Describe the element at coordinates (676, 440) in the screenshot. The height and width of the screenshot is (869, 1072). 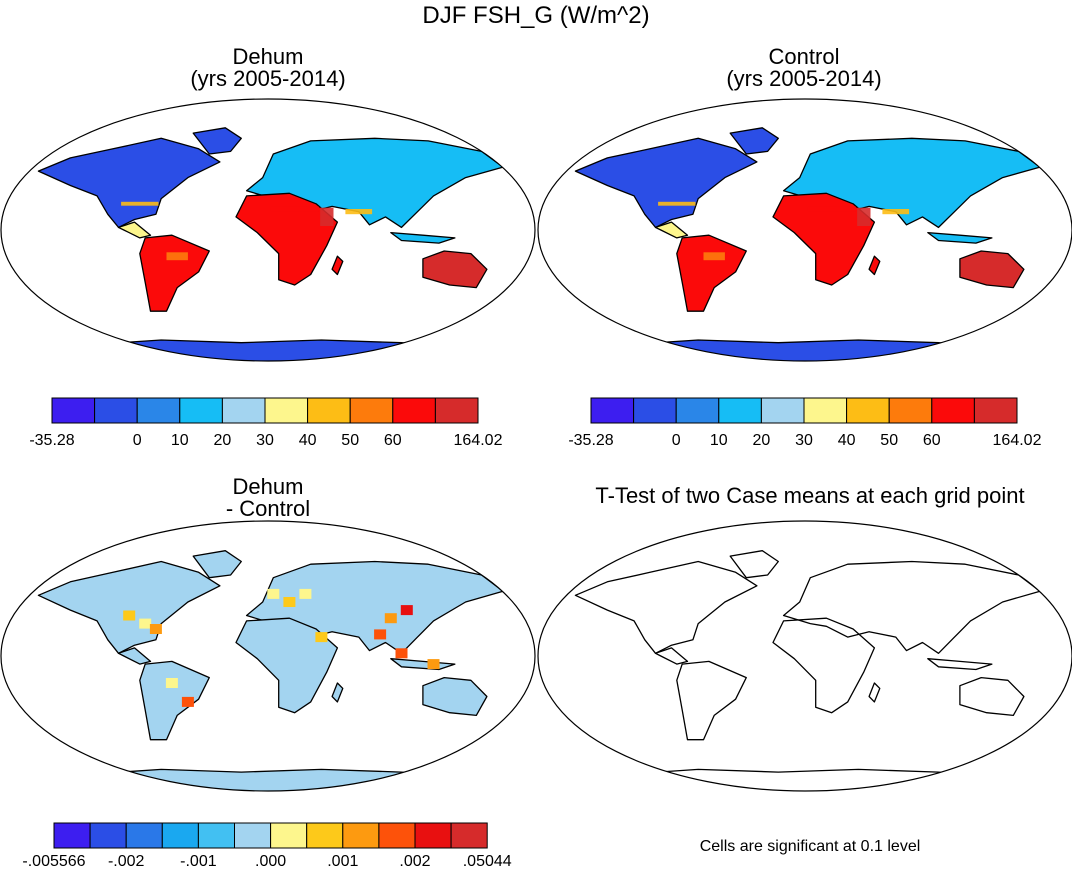
I see `colorbar-control-label-2: 0` at that location.